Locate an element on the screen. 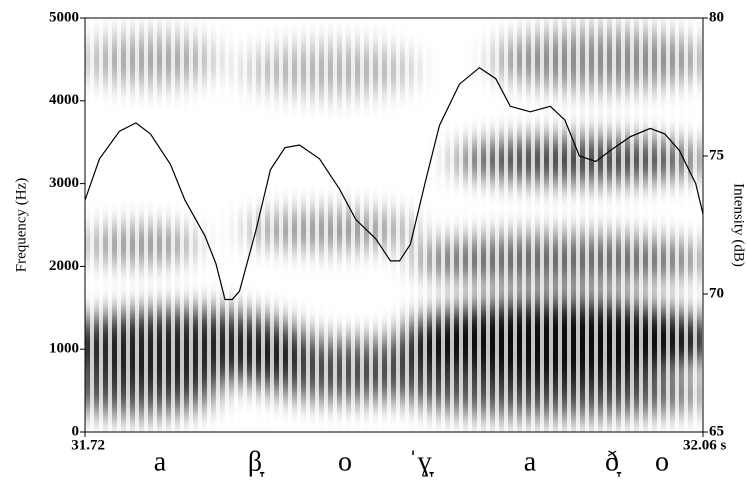 This screenshot has width=747, height=486. y-tick-label: 5000 is located at coordinates (64, 17).